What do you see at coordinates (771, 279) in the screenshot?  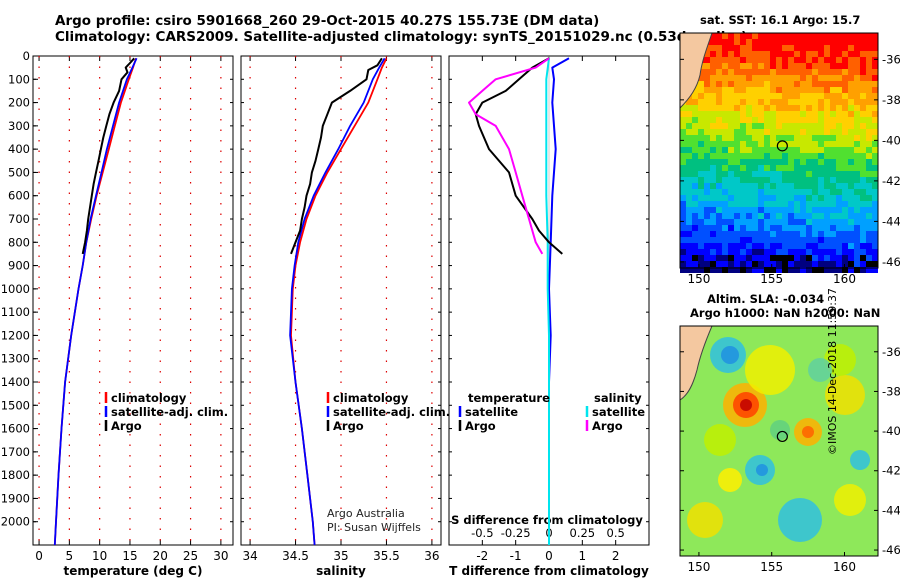 I see `sst-map-lon-label: 155` at bounding box center [771, 279].